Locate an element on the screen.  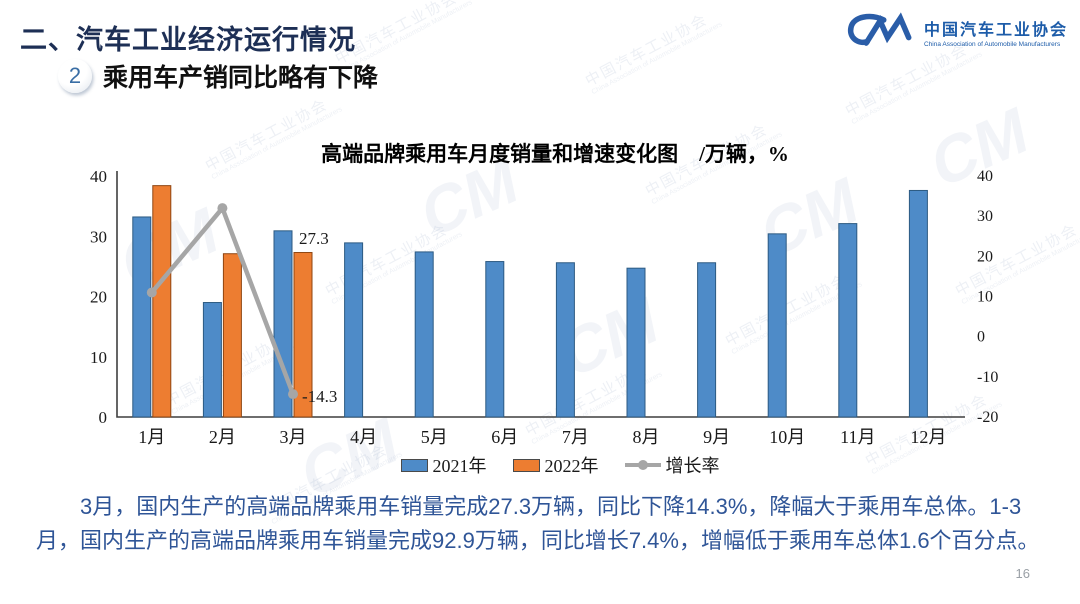
right-axis-tick: 0 is located at coordinates (981, 337).